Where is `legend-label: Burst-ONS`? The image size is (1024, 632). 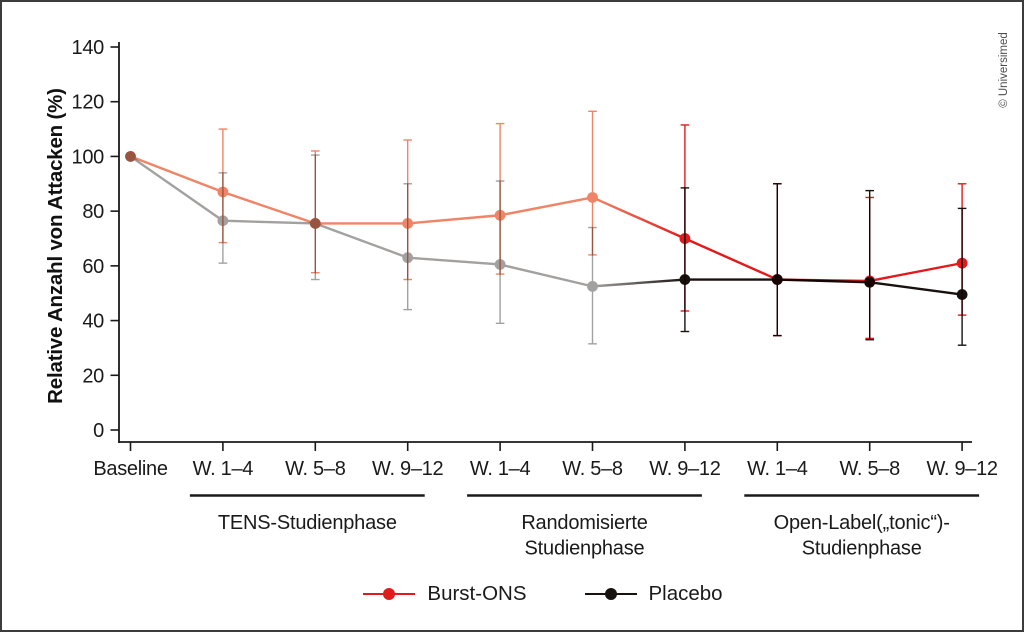 legend-label: Burst-ONS is located at coordinates (477, 593).